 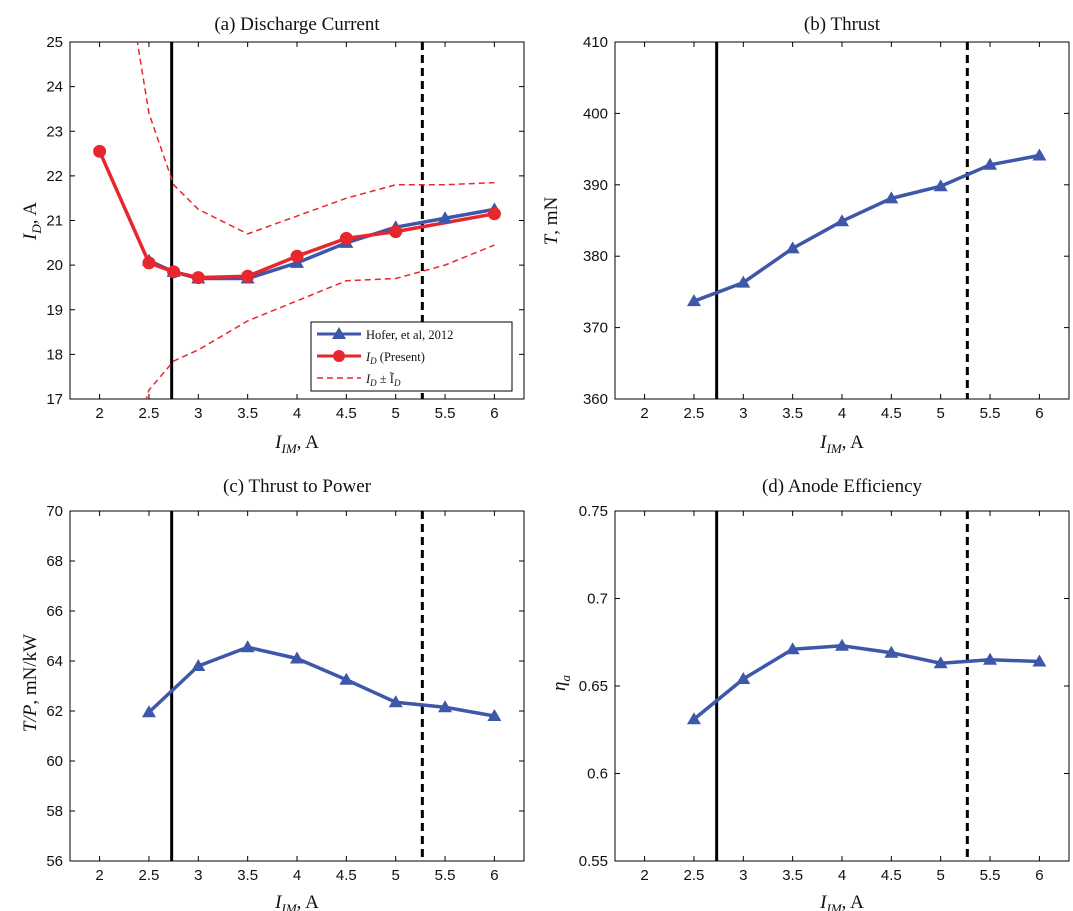 I want to click on y-tick-label: 0.65, so click(x=593, y=686).